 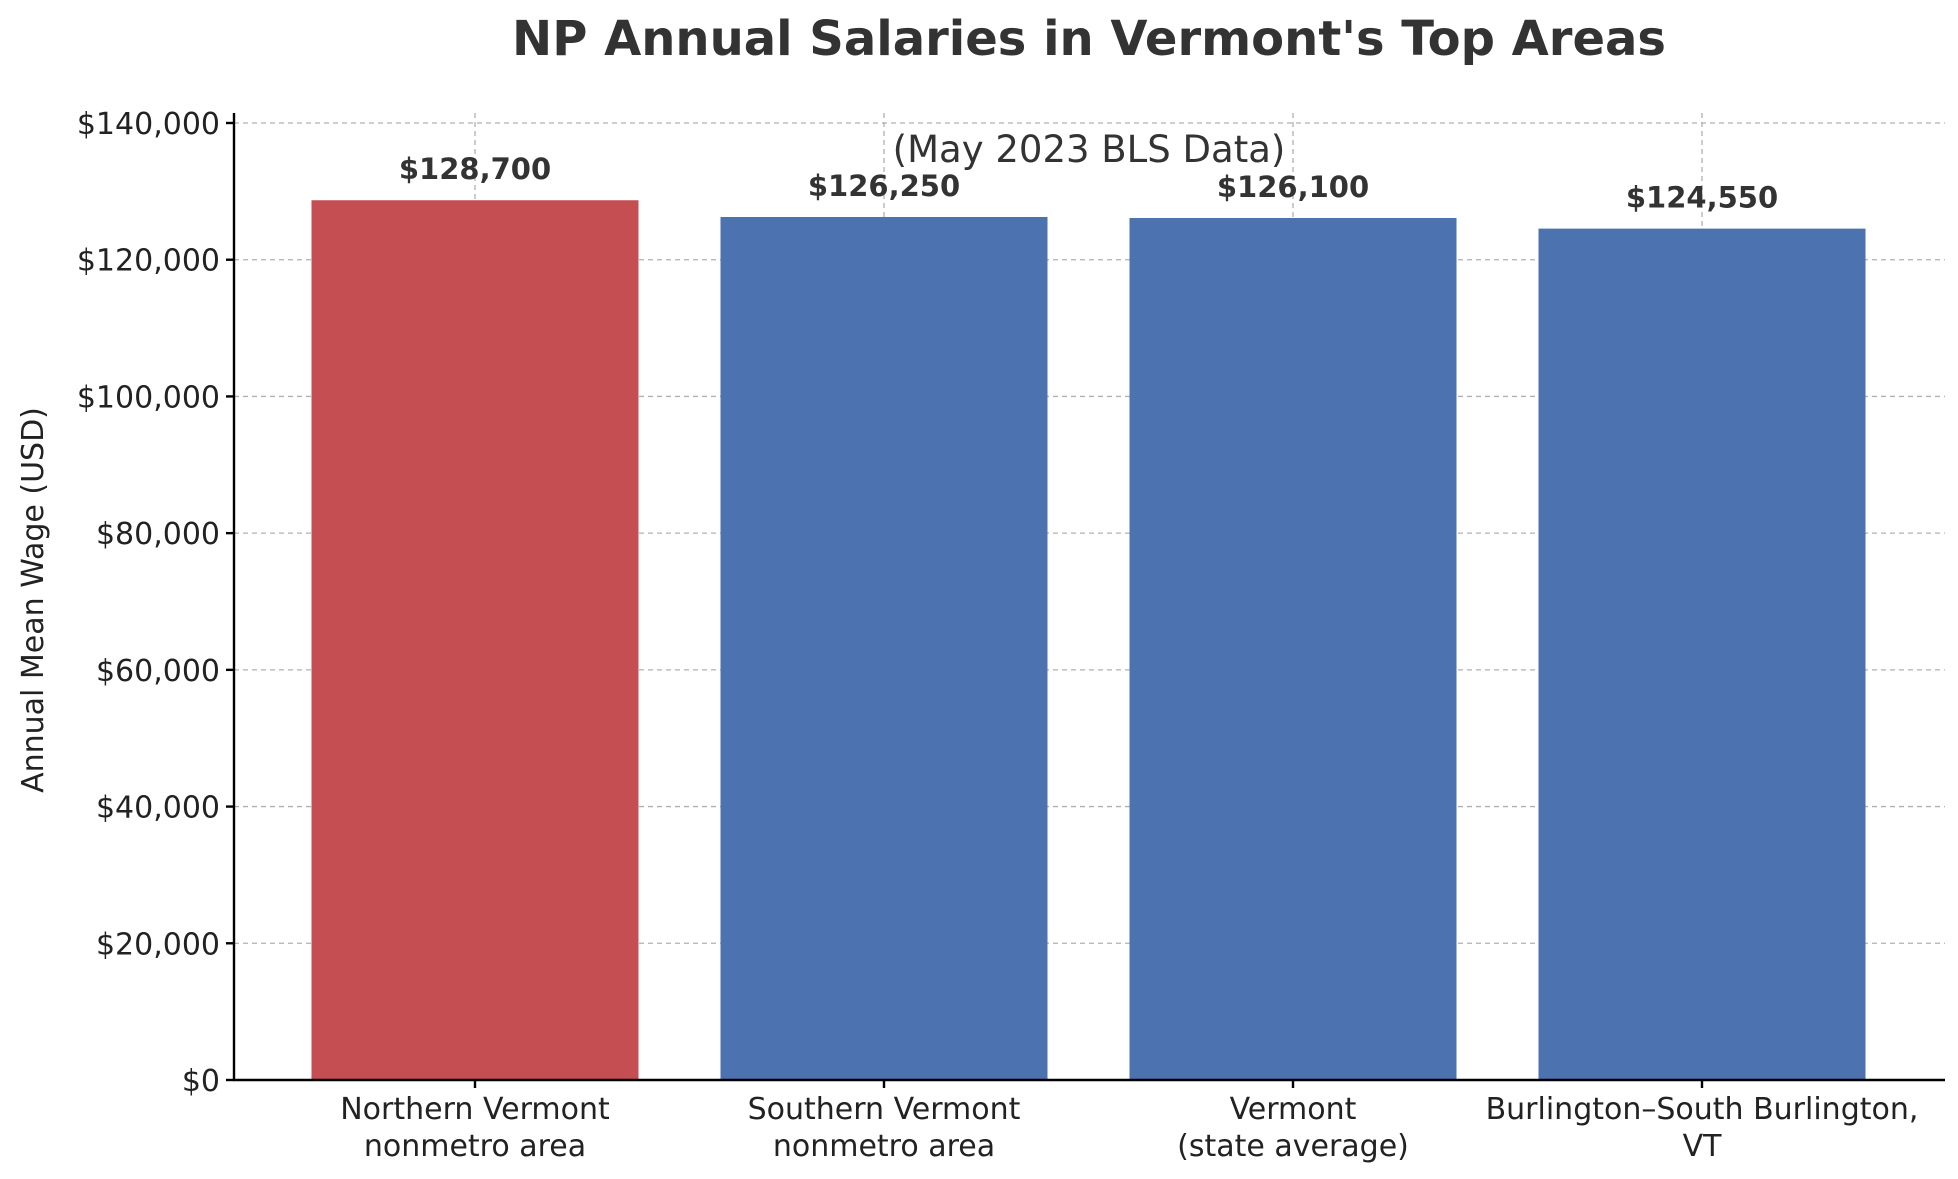 I want to click on chart-subtitle: (May 2023 BLS Data), so click(x=1089, y=149).